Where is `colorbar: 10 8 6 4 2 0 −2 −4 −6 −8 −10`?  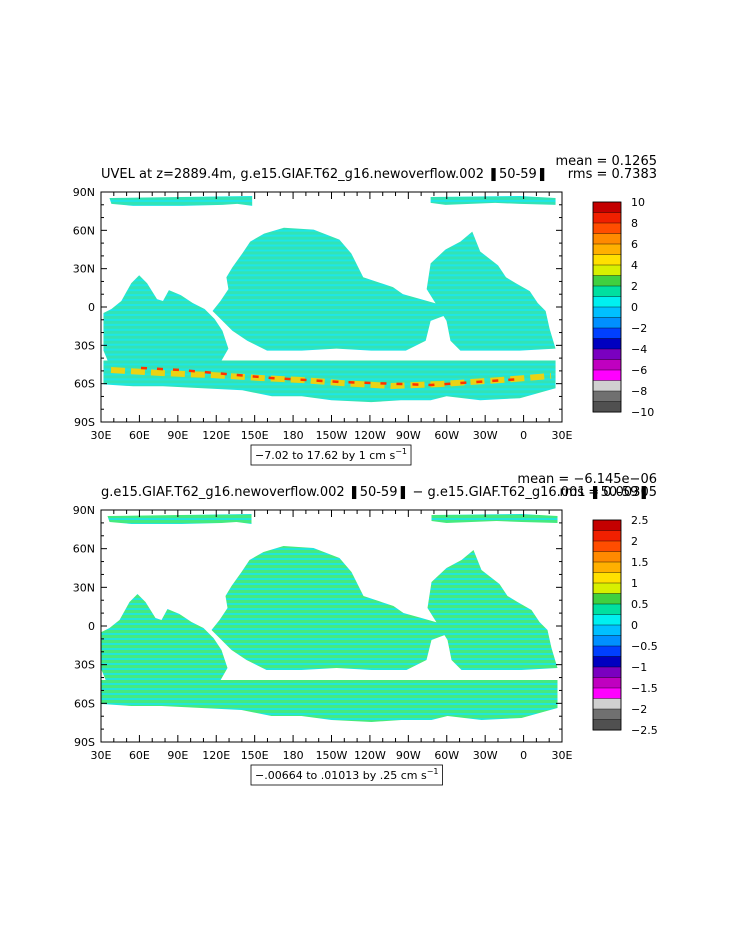
colorbar: 10 8 6 4 2 0 −2 −4 −6 −8 −10 is located at coordinates (623, 307).